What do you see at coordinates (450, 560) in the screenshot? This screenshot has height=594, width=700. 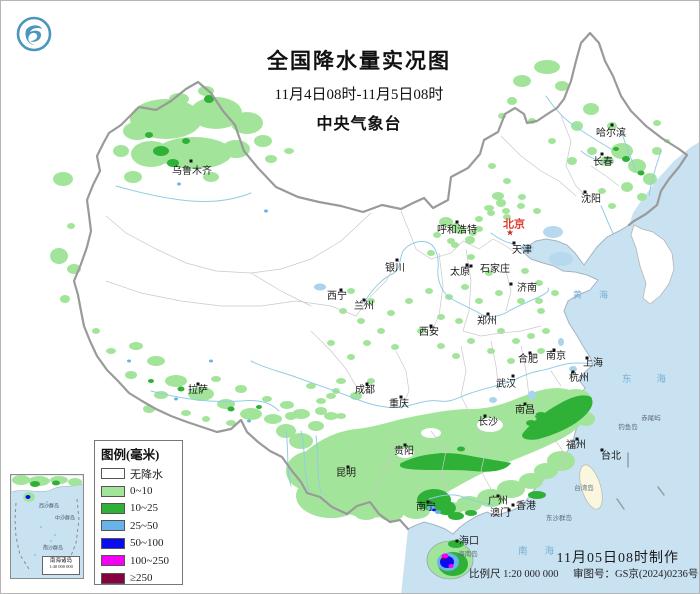 I see `hainan-island` at bounding box center [450, 560].